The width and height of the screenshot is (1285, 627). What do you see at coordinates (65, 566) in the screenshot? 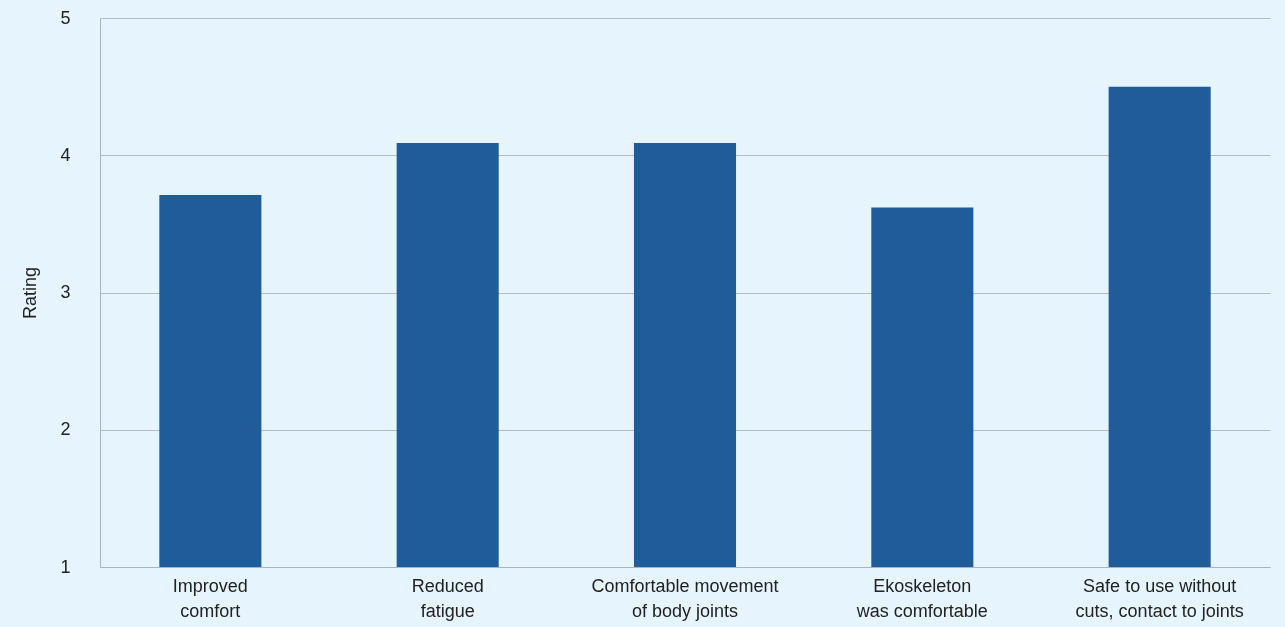
I see `y-tick-label: 1` at bounding box center [65, 566].